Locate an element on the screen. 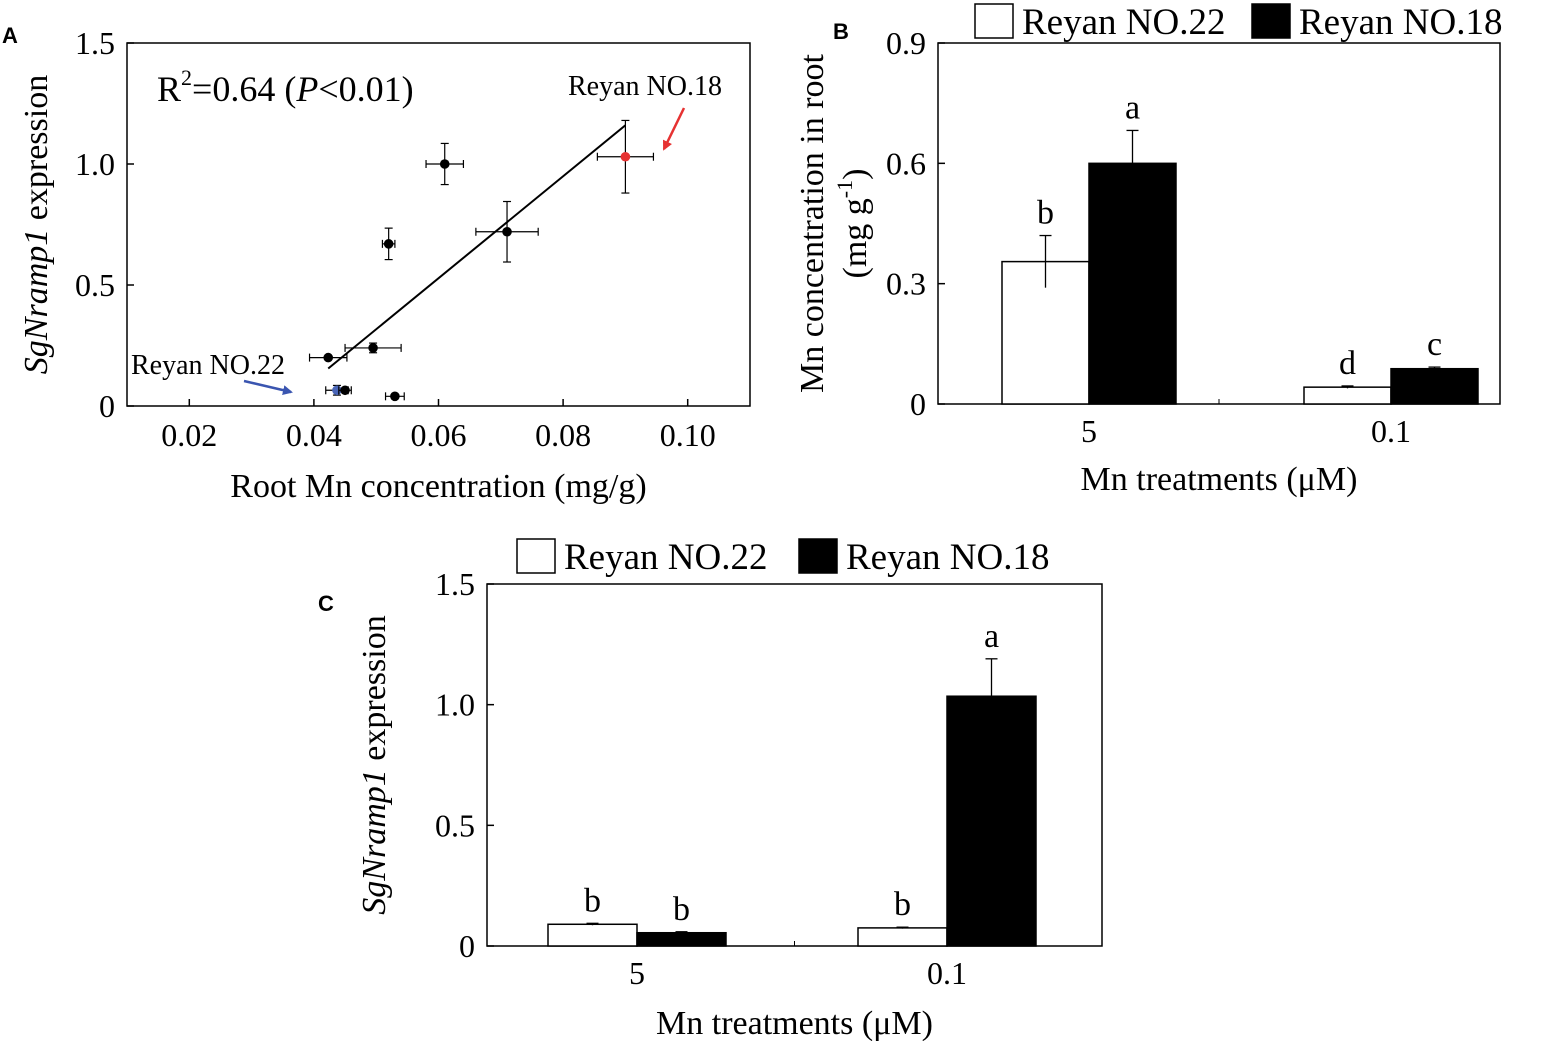 The width and height of the screenshot is (1544, 1041). panel-c-bar-group: a is located at coordinates (991, 782).